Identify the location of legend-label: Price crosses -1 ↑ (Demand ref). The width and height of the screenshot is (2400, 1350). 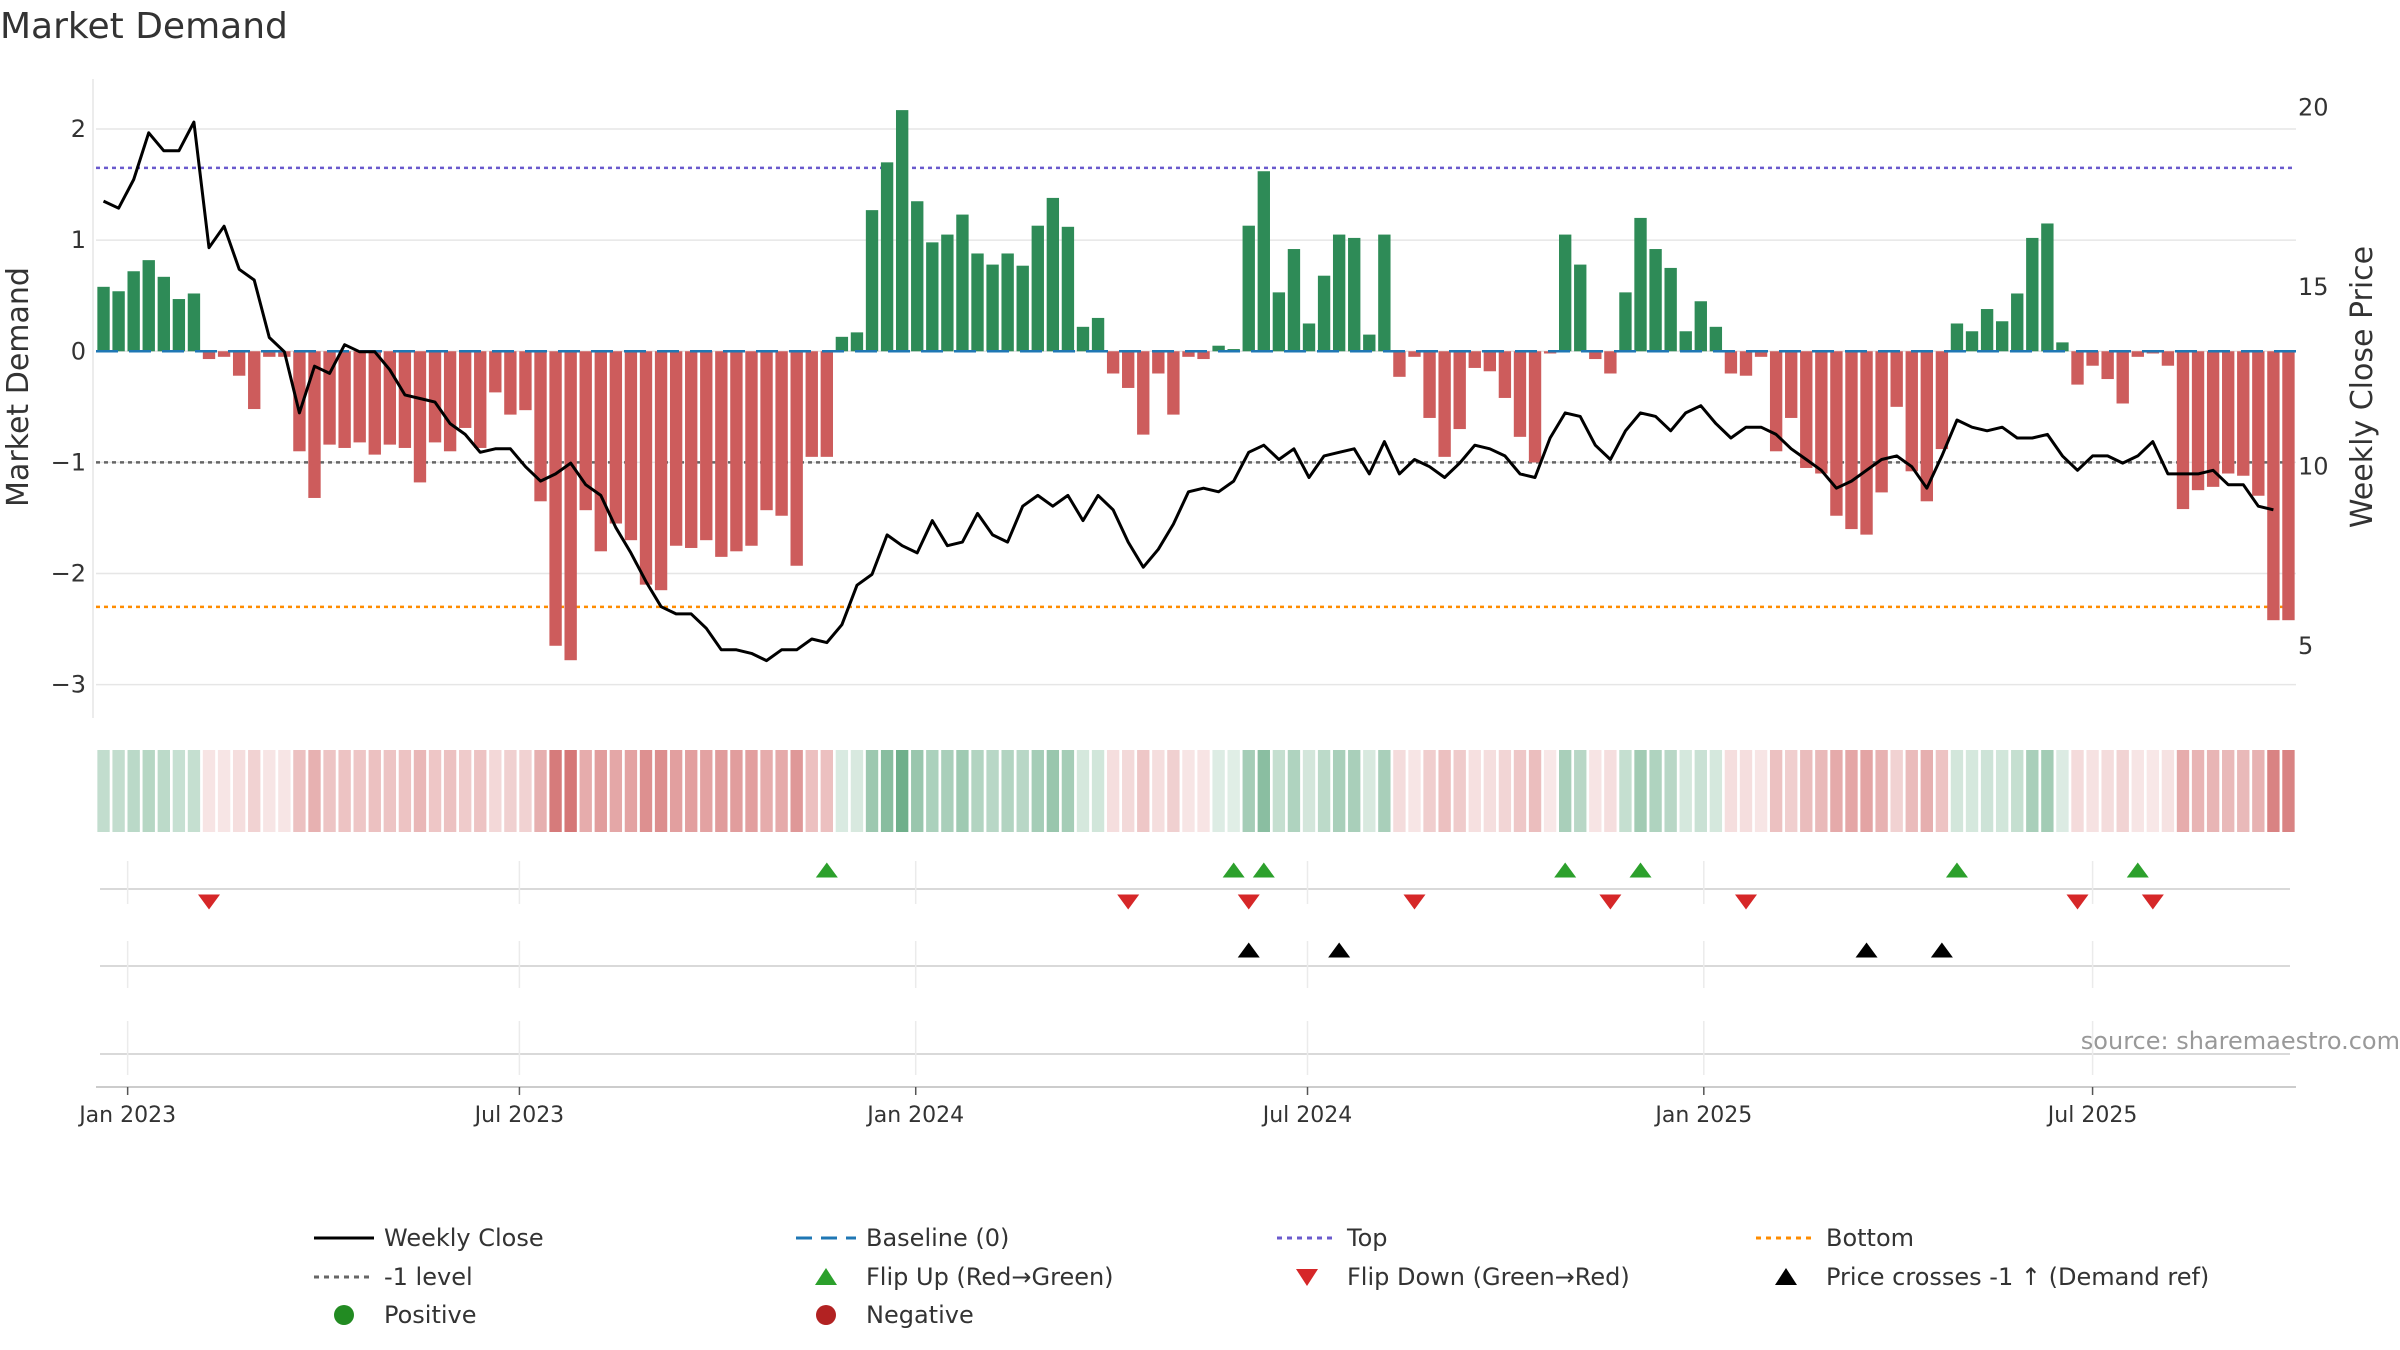
(2017, 1277).